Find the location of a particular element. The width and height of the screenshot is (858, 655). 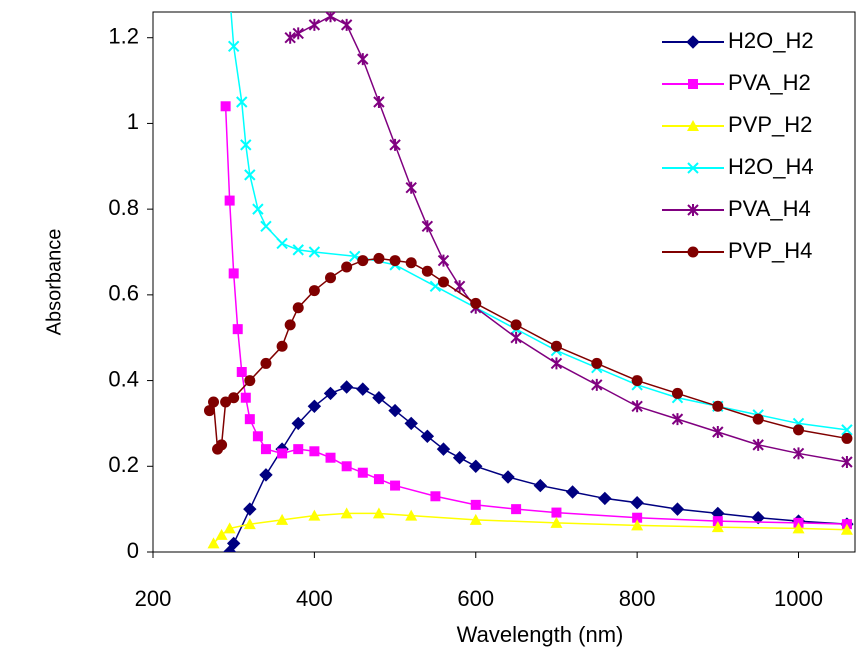

legend-label: PVP_H4 is located at coordinates (770, 250).